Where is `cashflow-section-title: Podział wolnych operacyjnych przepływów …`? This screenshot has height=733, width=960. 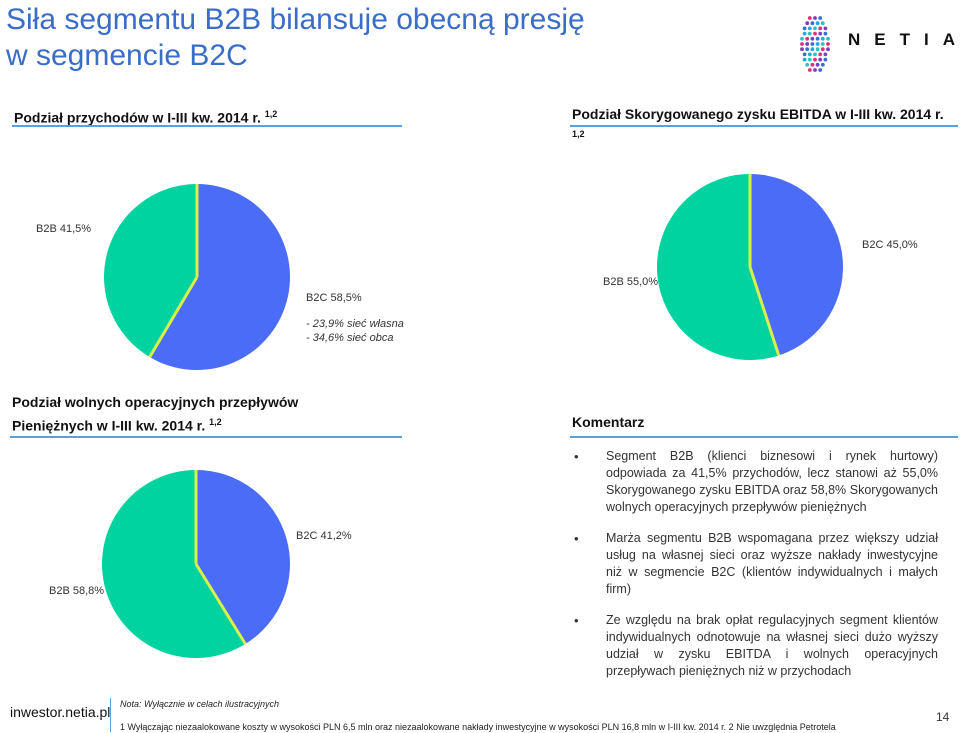 cashflow-section-title: Podział wolnych operacyjnych przepływów … is located at coordinates (155, 414).